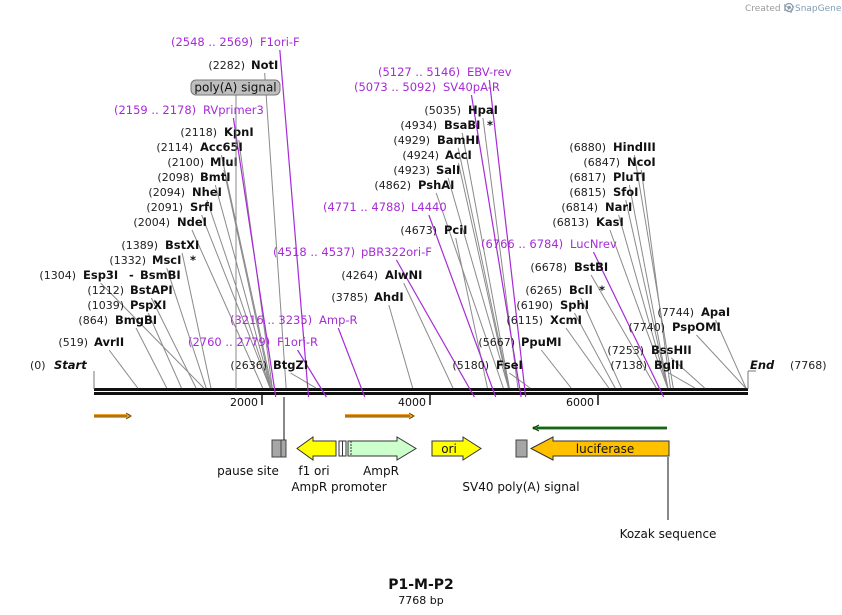 The height and width of the screenshot is (615, 842). I want to click on tick-6000: 6000, so click(580, 402).